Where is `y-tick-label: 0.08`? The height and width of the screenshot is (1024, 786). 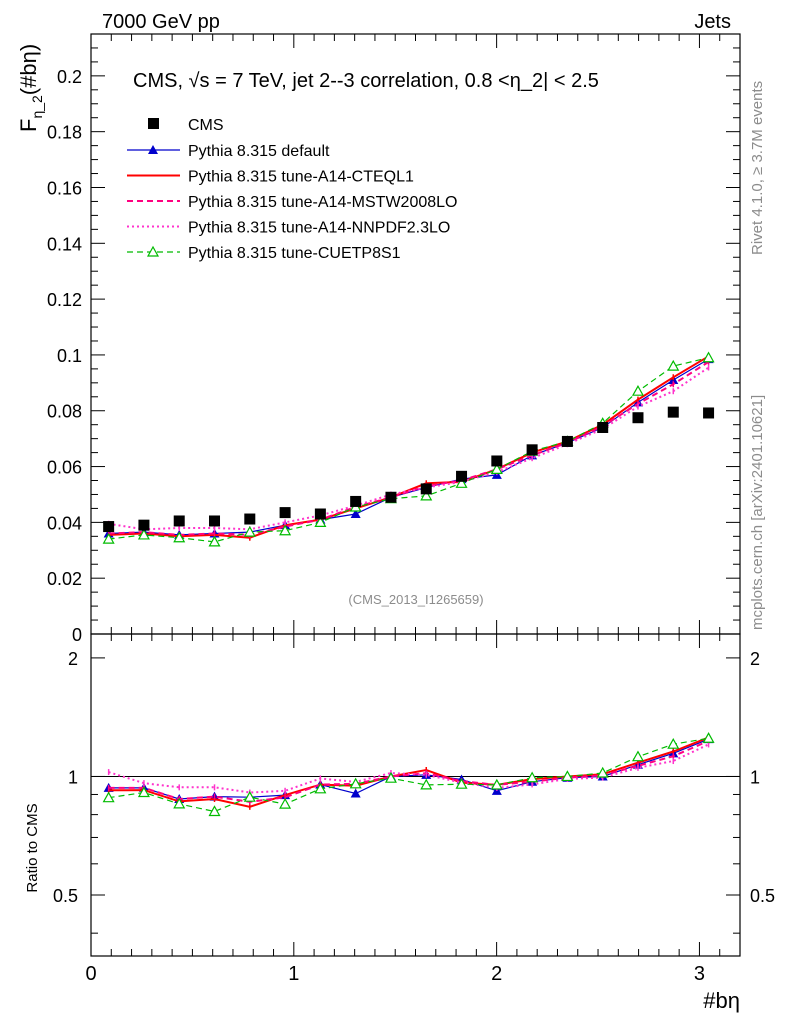 y-tick-label: 0.08 is located at coordinates (64, 412).